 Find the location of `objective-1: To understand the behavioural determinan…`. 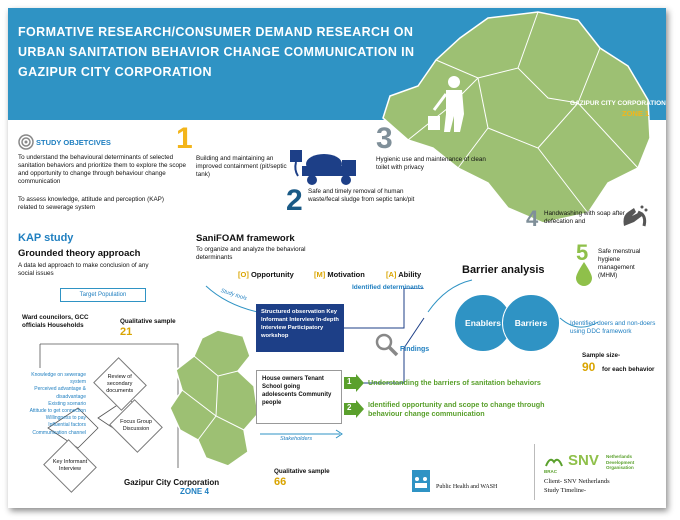

objective-1: To understand the behavioural determinan… is located at coordinates (102, 169).